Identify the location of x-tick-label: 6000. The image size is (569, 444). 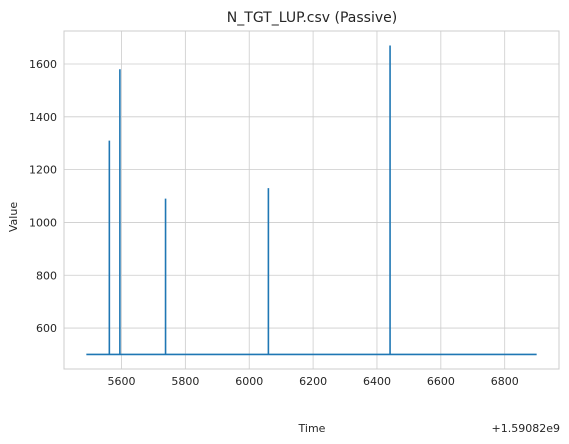
(249, 381).